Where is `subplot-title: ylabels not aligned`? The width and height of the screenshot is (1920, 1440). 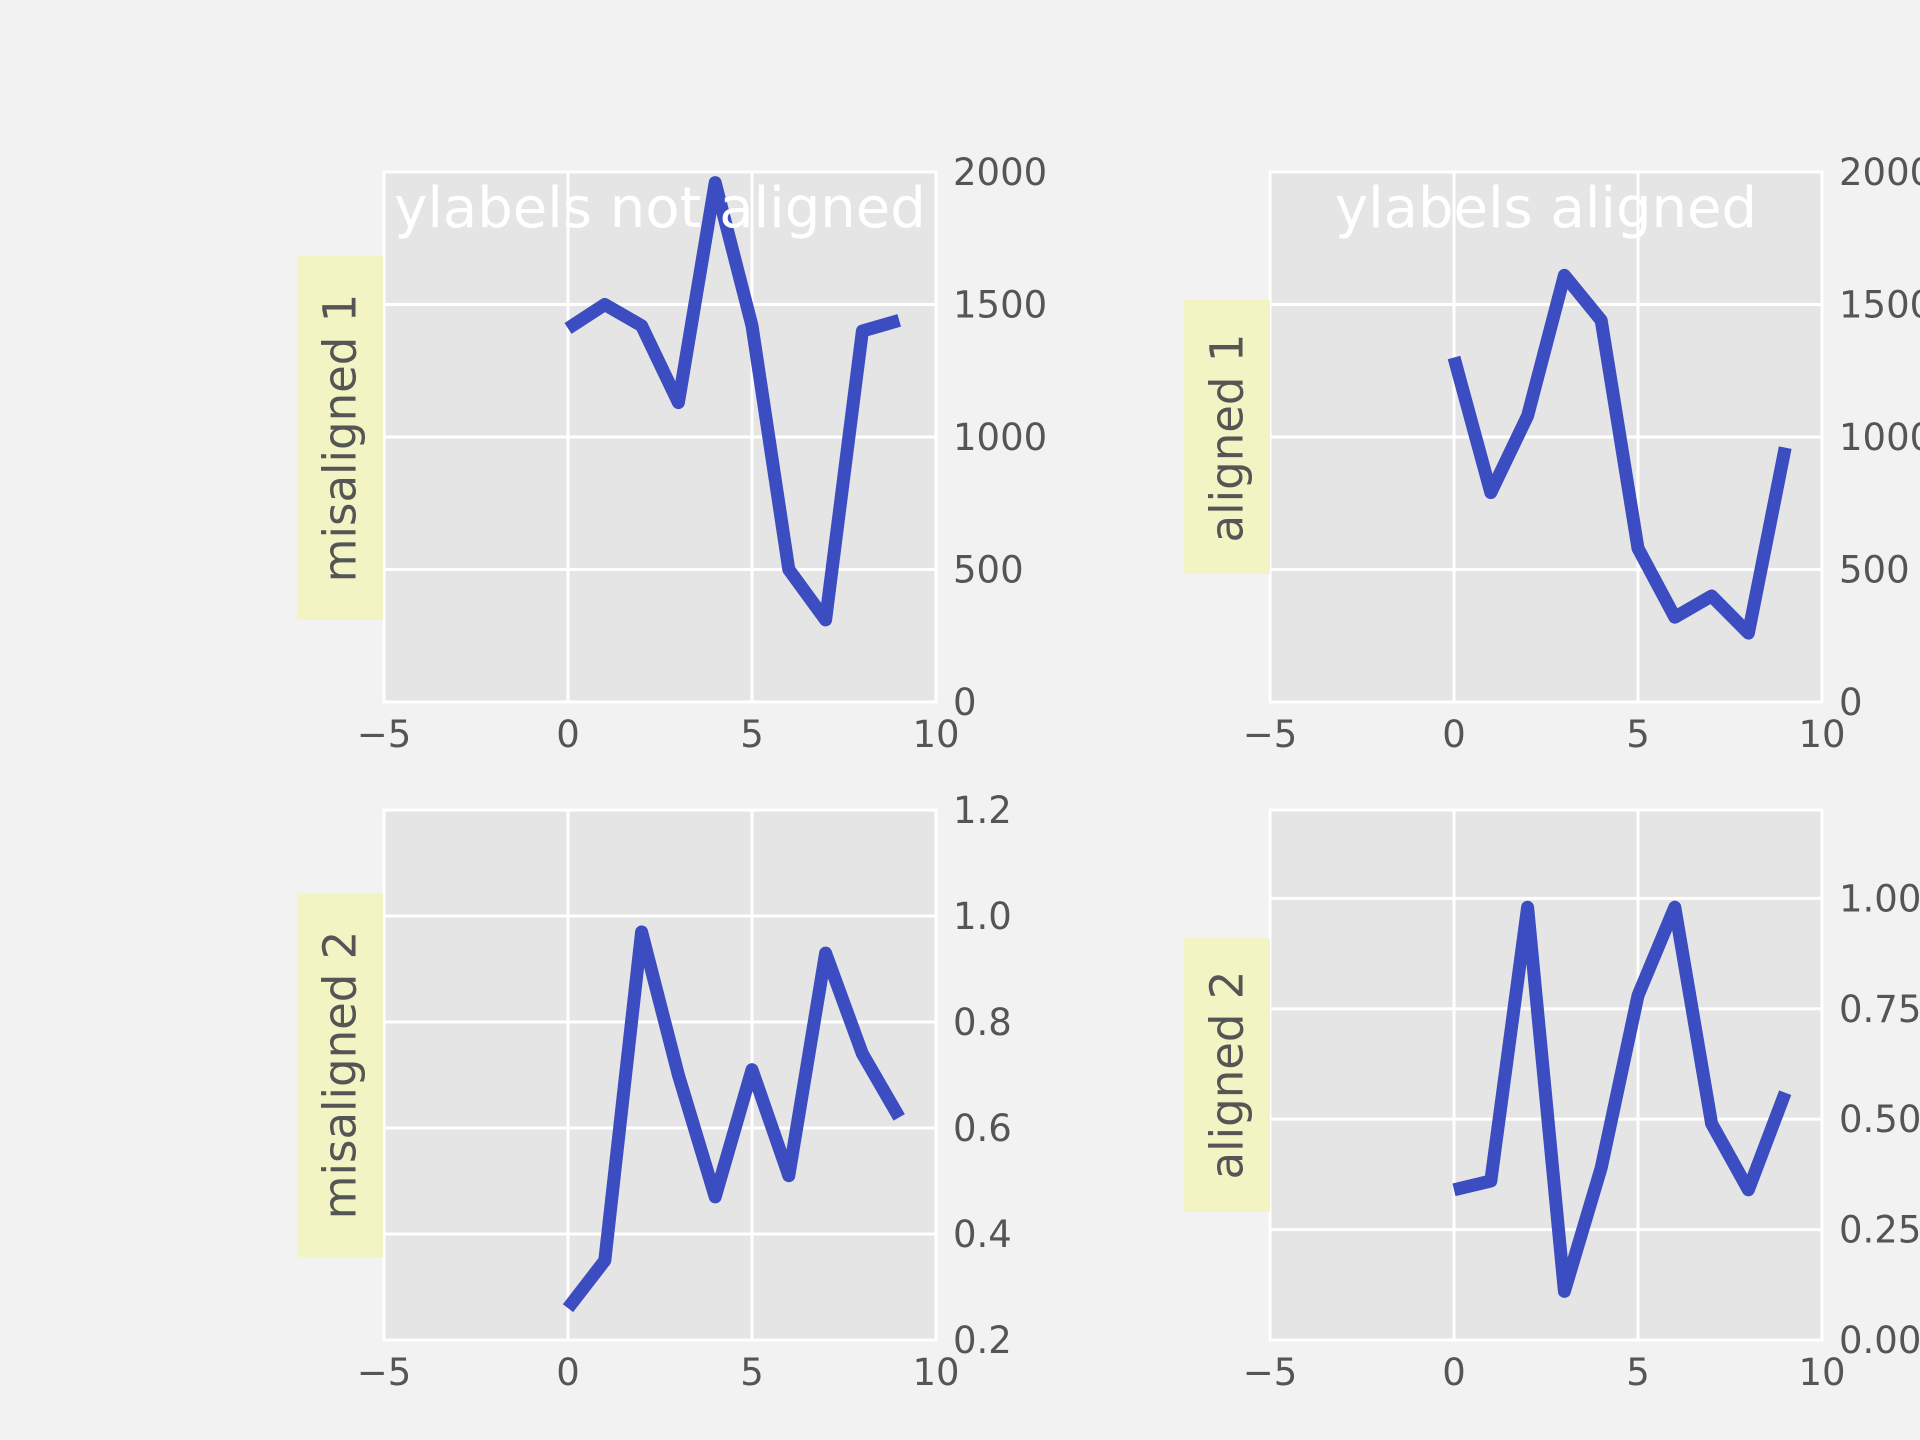
subplot-title: ylabels not aligned is located at coordinates (660, 208).